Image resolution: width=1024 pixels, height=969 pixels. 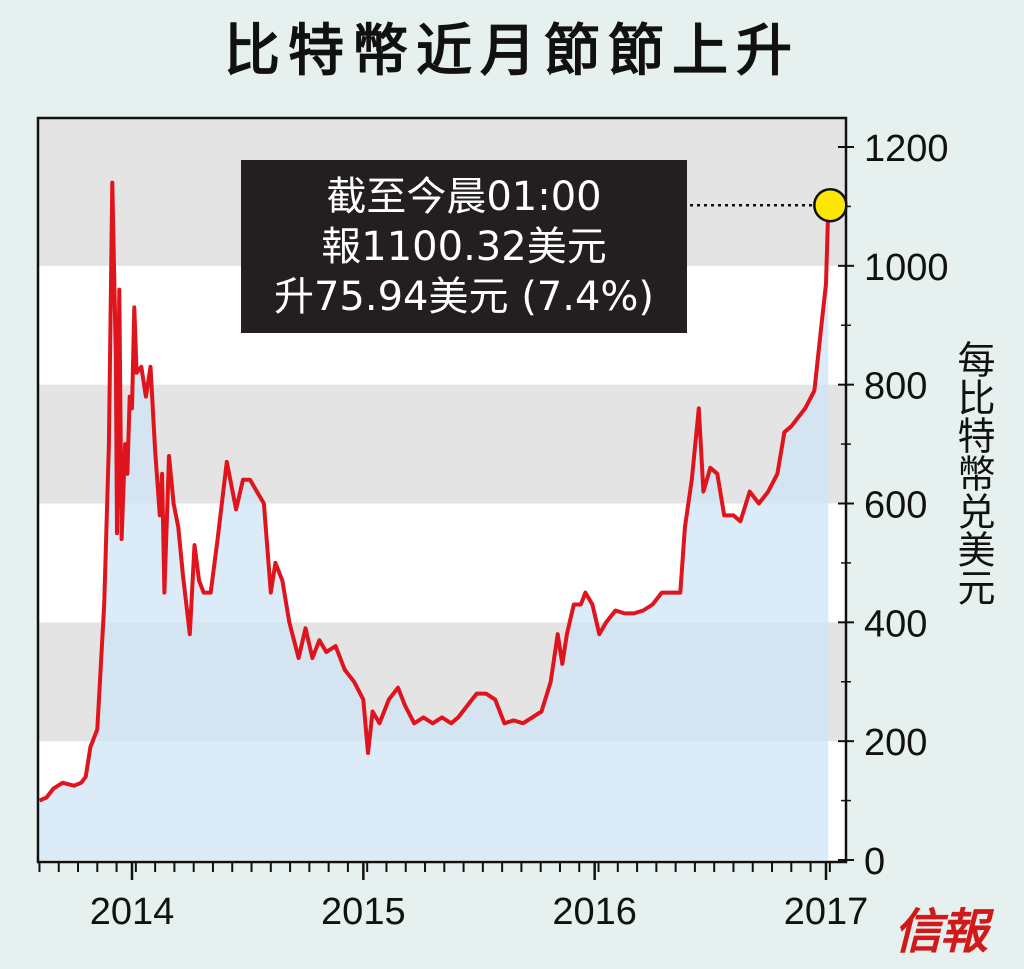 What do you see at coordinates (973, 473) in the screenshot?
I see `y-axis-label: 每比特幣兑美元` at bounding box center [973, 473].